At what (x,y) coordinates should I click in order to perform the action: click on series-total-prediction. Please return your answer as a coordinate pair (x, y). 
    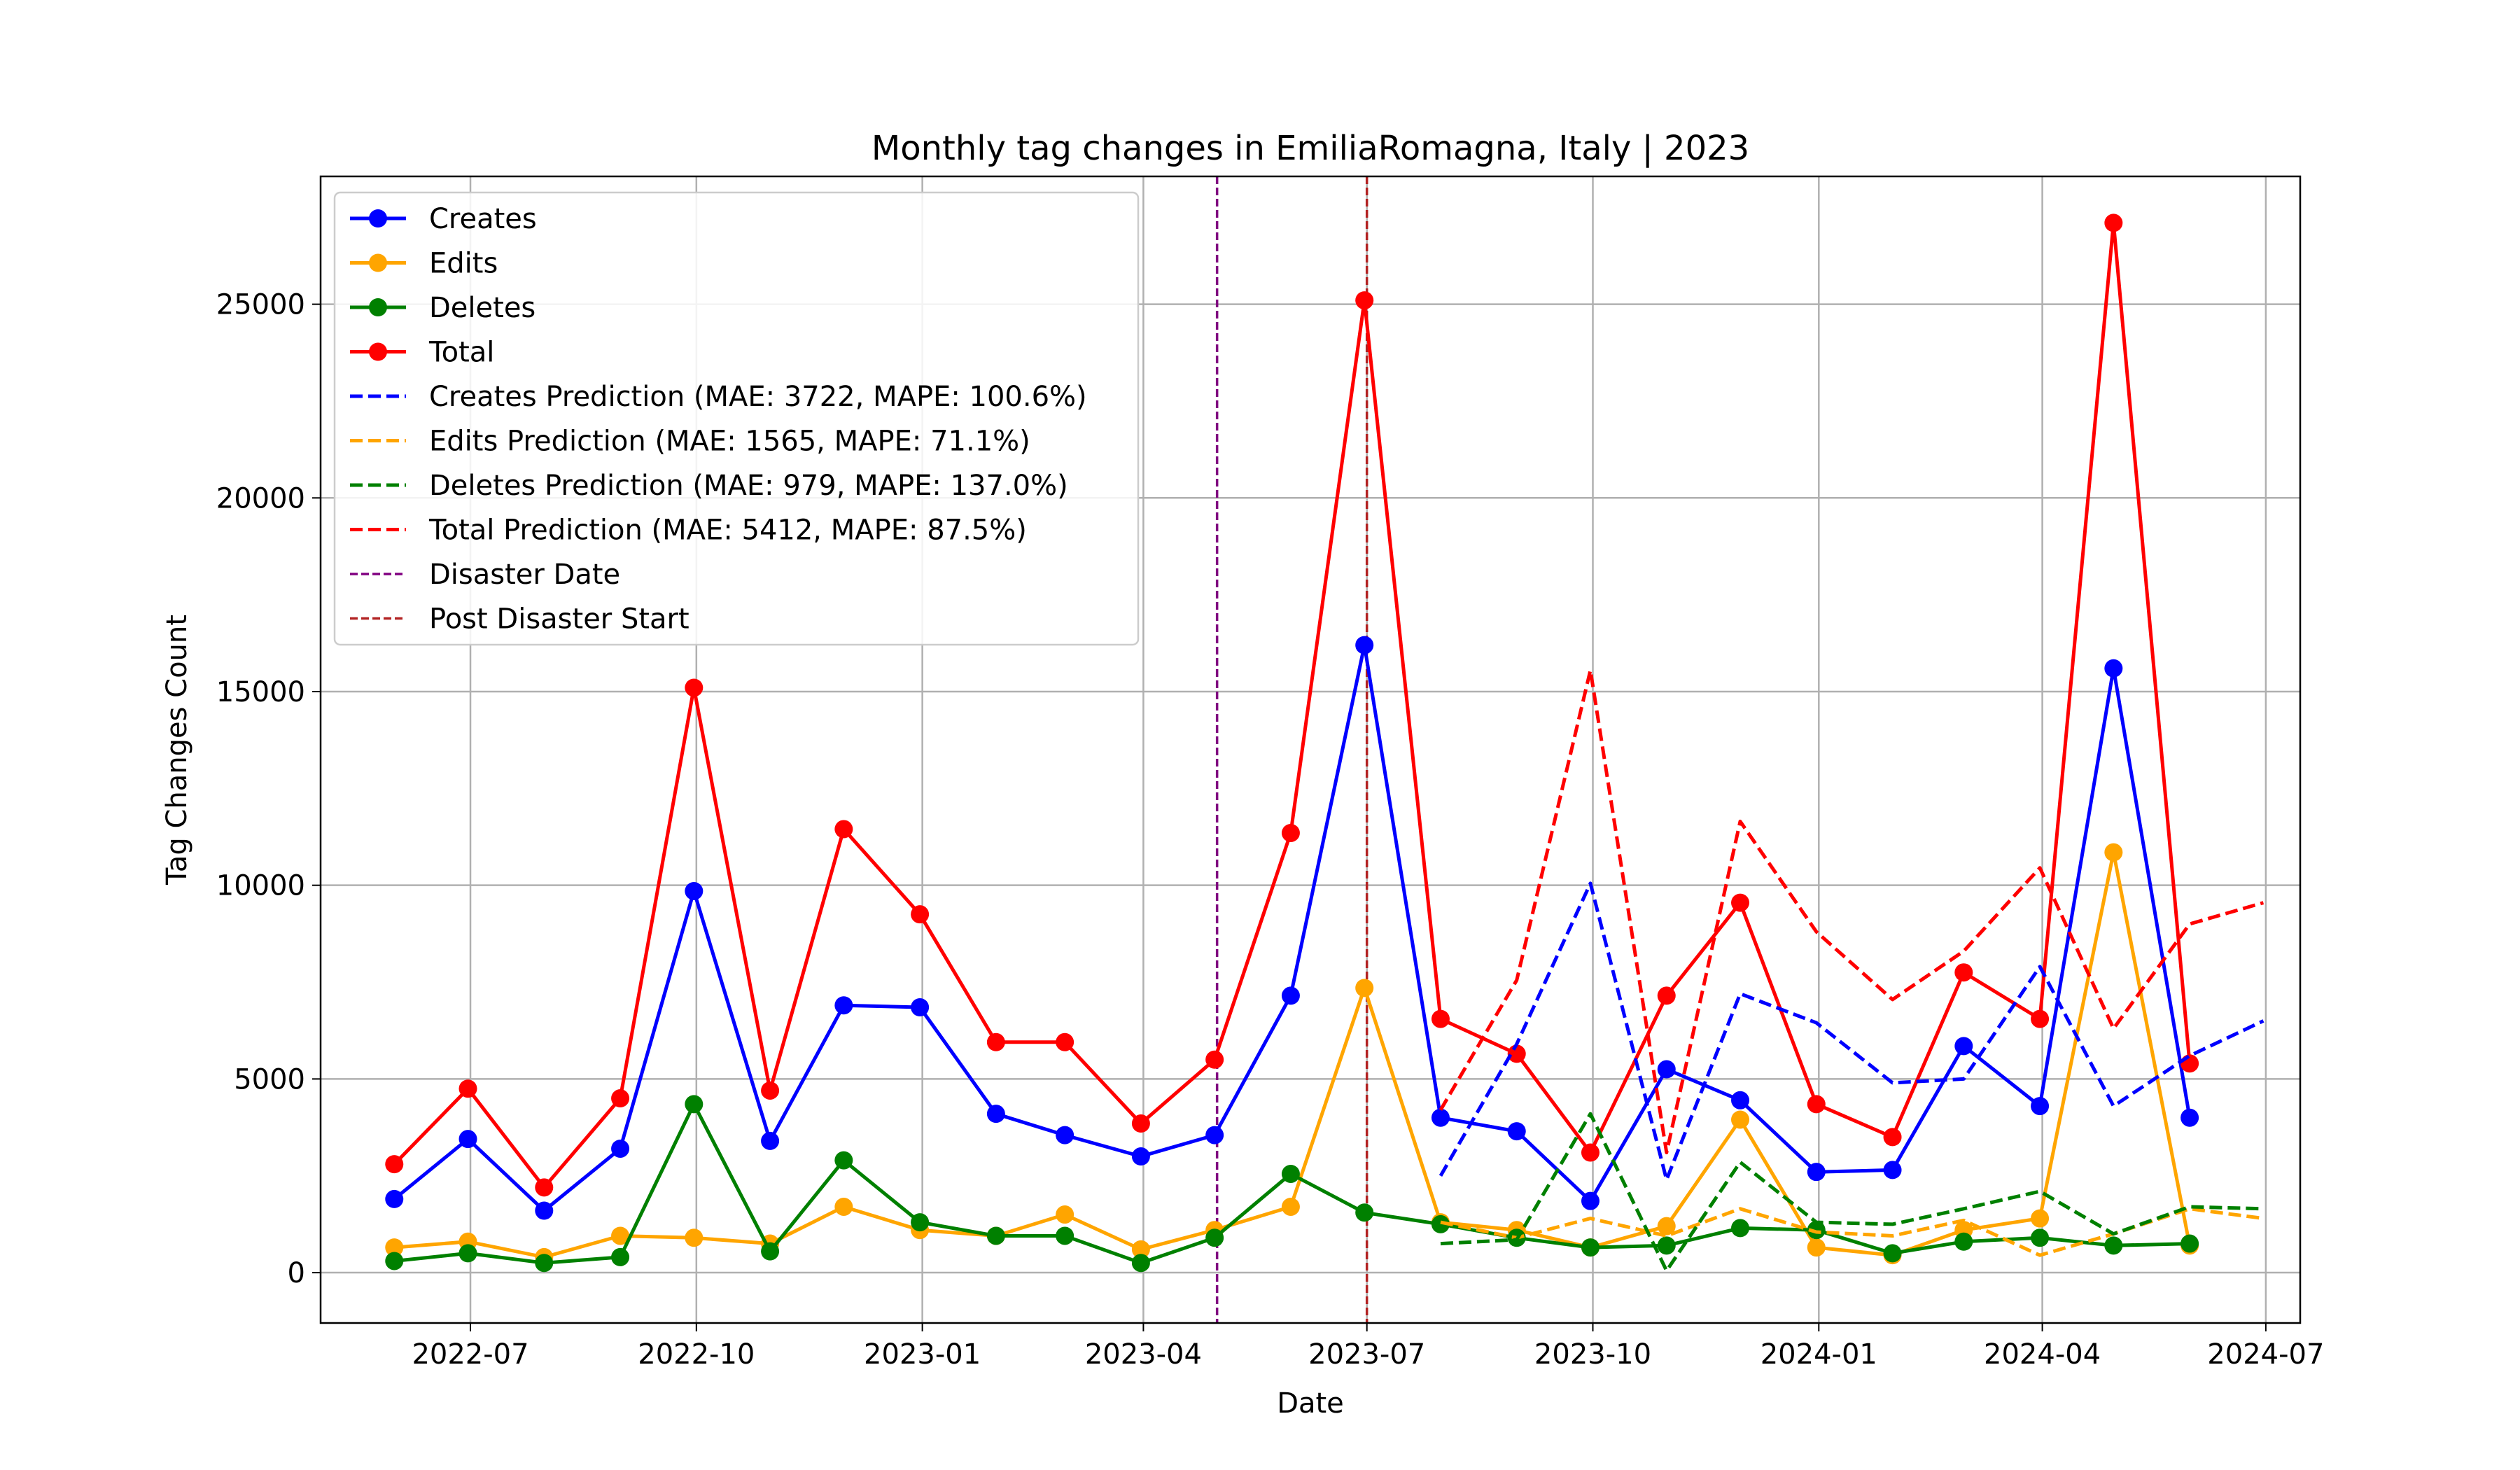
    Looking at the image, I should click on (1851, 911).